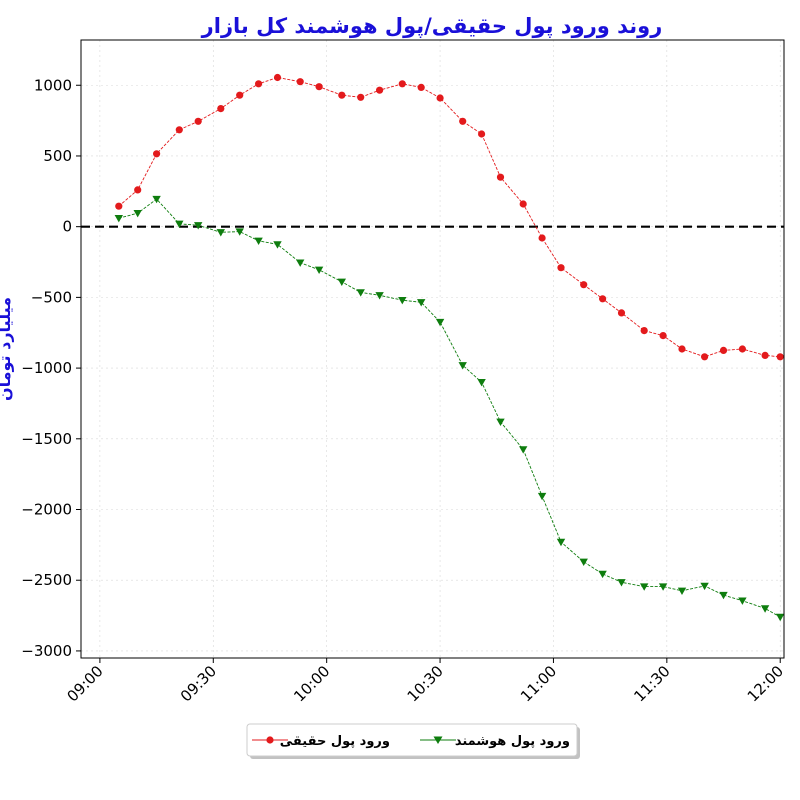  I want to click on x-tick-label: 09:30, so click(198, 683).